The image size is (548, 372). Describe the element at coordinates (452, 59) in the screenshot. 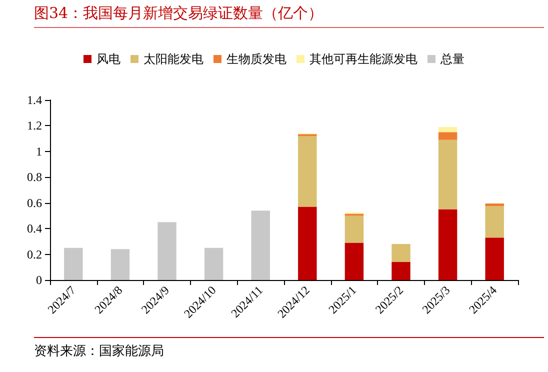

I see `legend-label: 总量` at that location.